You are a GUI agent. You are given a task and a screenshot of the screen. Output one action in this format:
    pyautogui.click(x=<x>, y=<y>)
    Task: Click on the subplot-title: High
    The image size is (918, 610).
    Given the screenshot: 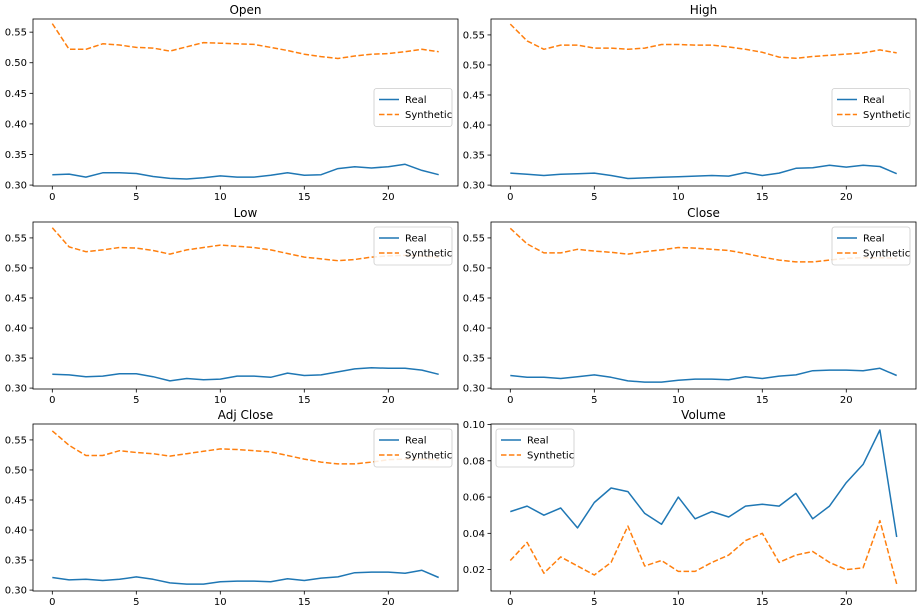 What is the action you would take?
    pyautogui.click(x=704, y=10)
    